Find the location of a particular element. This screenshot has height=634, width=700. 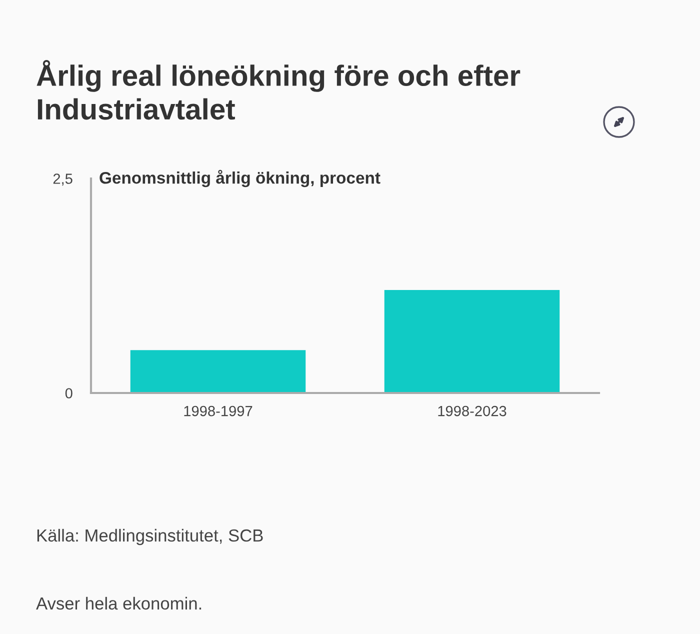

text: Källa: Medlingsinstitutet, SCB is located at coordinates (150, 537).